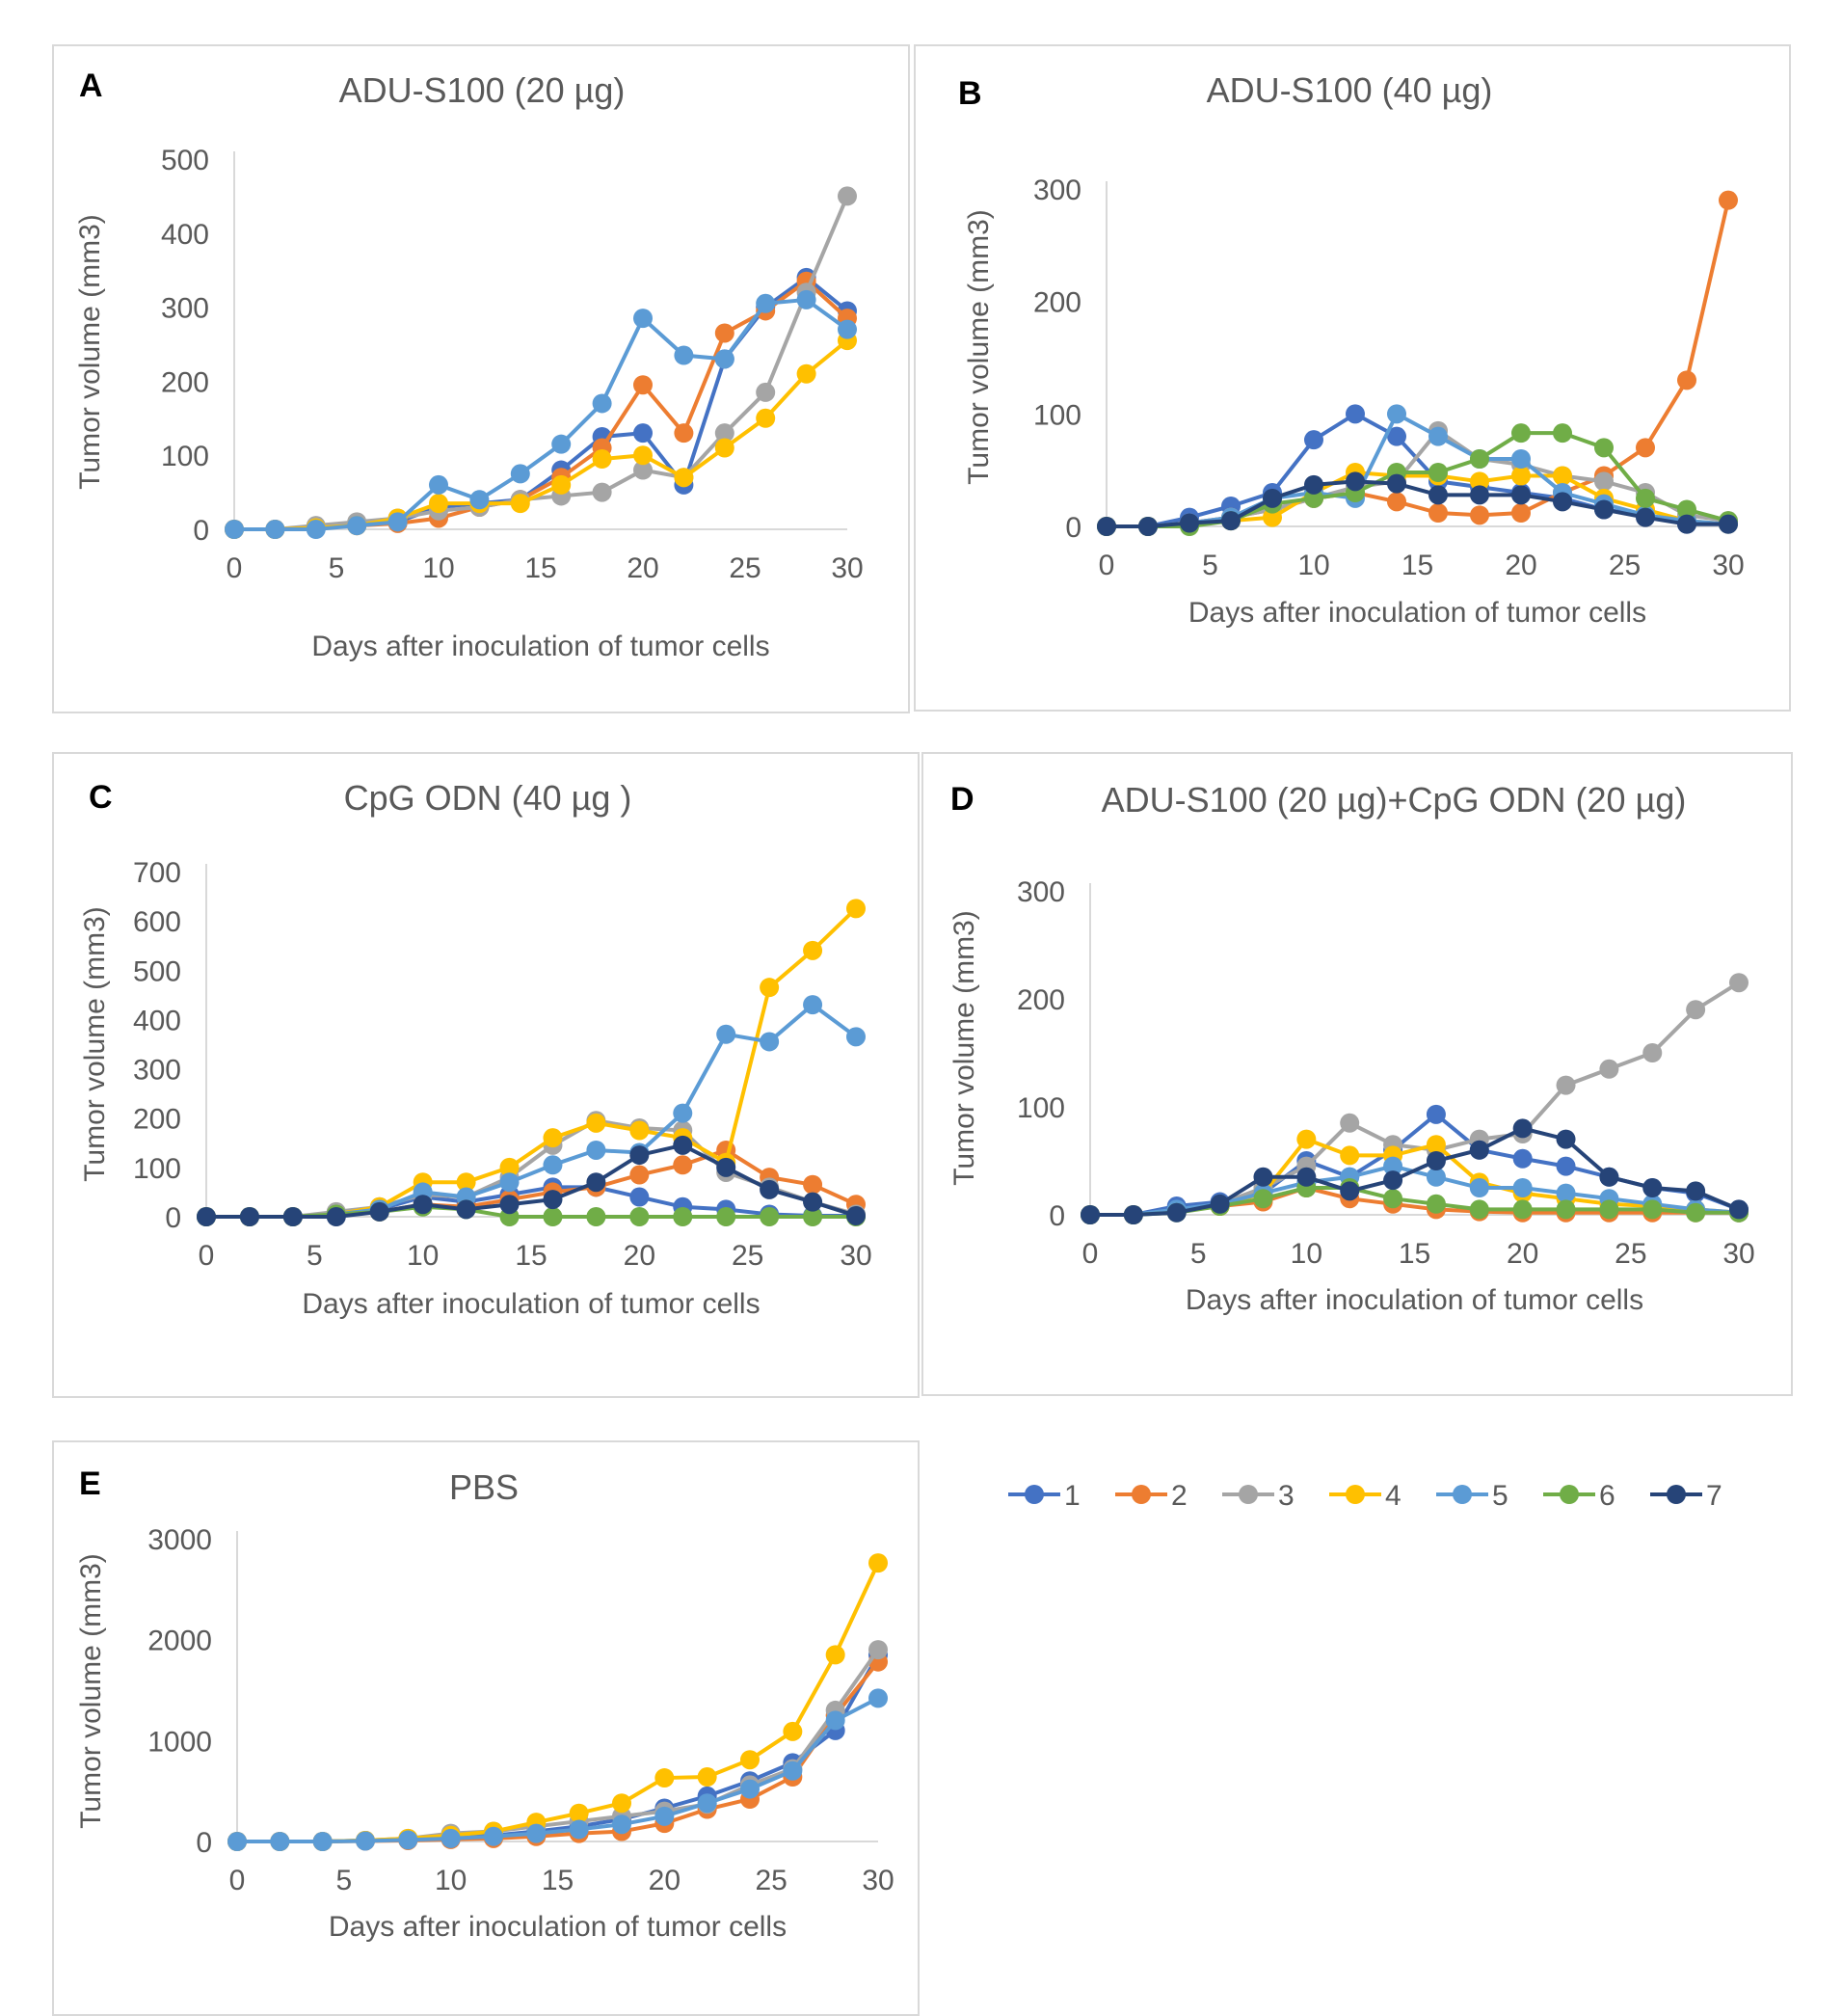 The image size is (1842, 2016). What do you see at coordinates (482, 90) in the screenshot?
I see `panel-a-title: ADU-S100 (20 µg)` at bounding box center [482, 90].